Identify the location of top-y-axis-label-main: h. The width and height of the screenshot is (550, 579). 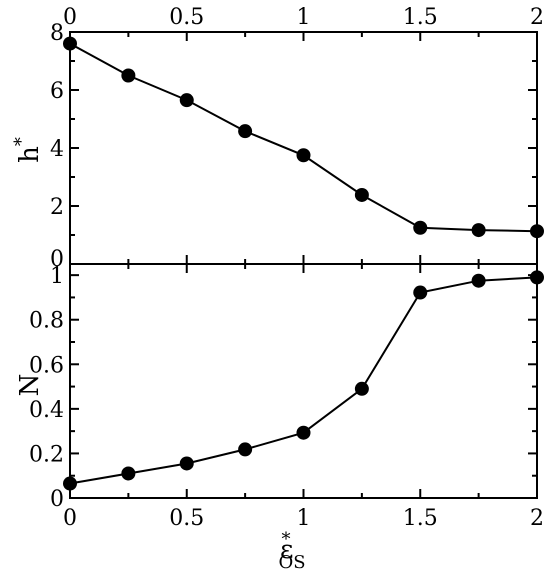
(30, 154).